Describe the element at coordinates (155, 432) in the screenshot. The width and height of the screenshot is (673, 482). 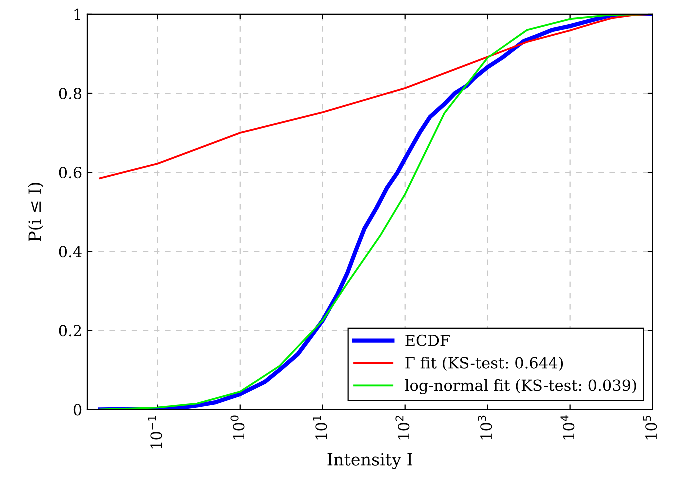
I see `x-tick-label: 10$^{−1}$` at that location.